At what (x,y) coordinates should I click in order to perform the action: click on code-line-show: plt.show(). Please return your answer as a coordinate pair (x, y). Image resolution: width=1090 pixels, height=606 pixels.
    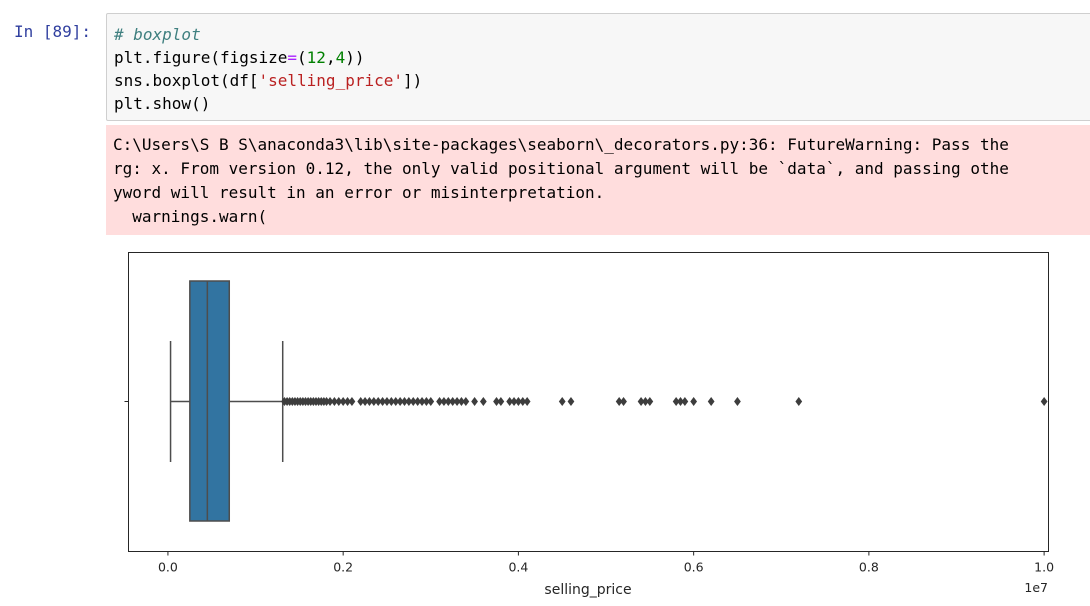
    Looking at the image, I should click on (162, 103).